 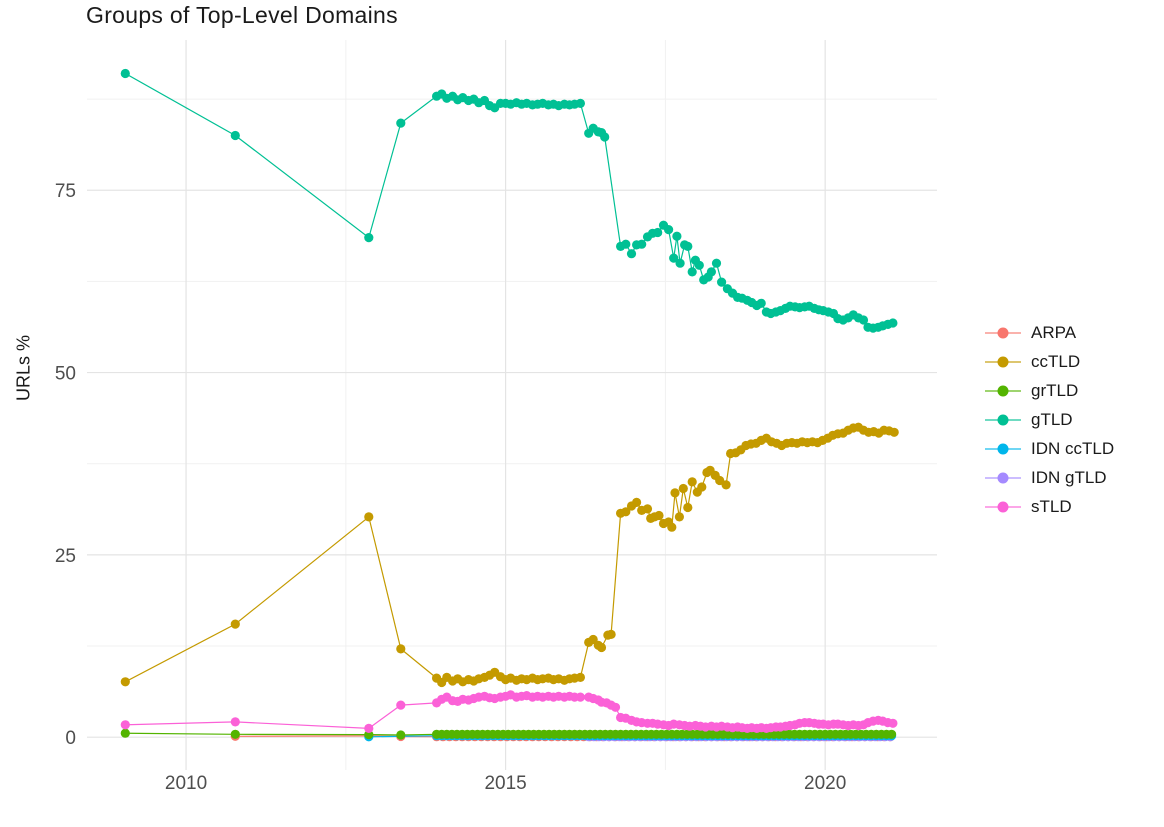 What do you see at coordinates (65, 191) in the screenshot?
I see `y-tick-label: 75` at bounding box center [65, 191].